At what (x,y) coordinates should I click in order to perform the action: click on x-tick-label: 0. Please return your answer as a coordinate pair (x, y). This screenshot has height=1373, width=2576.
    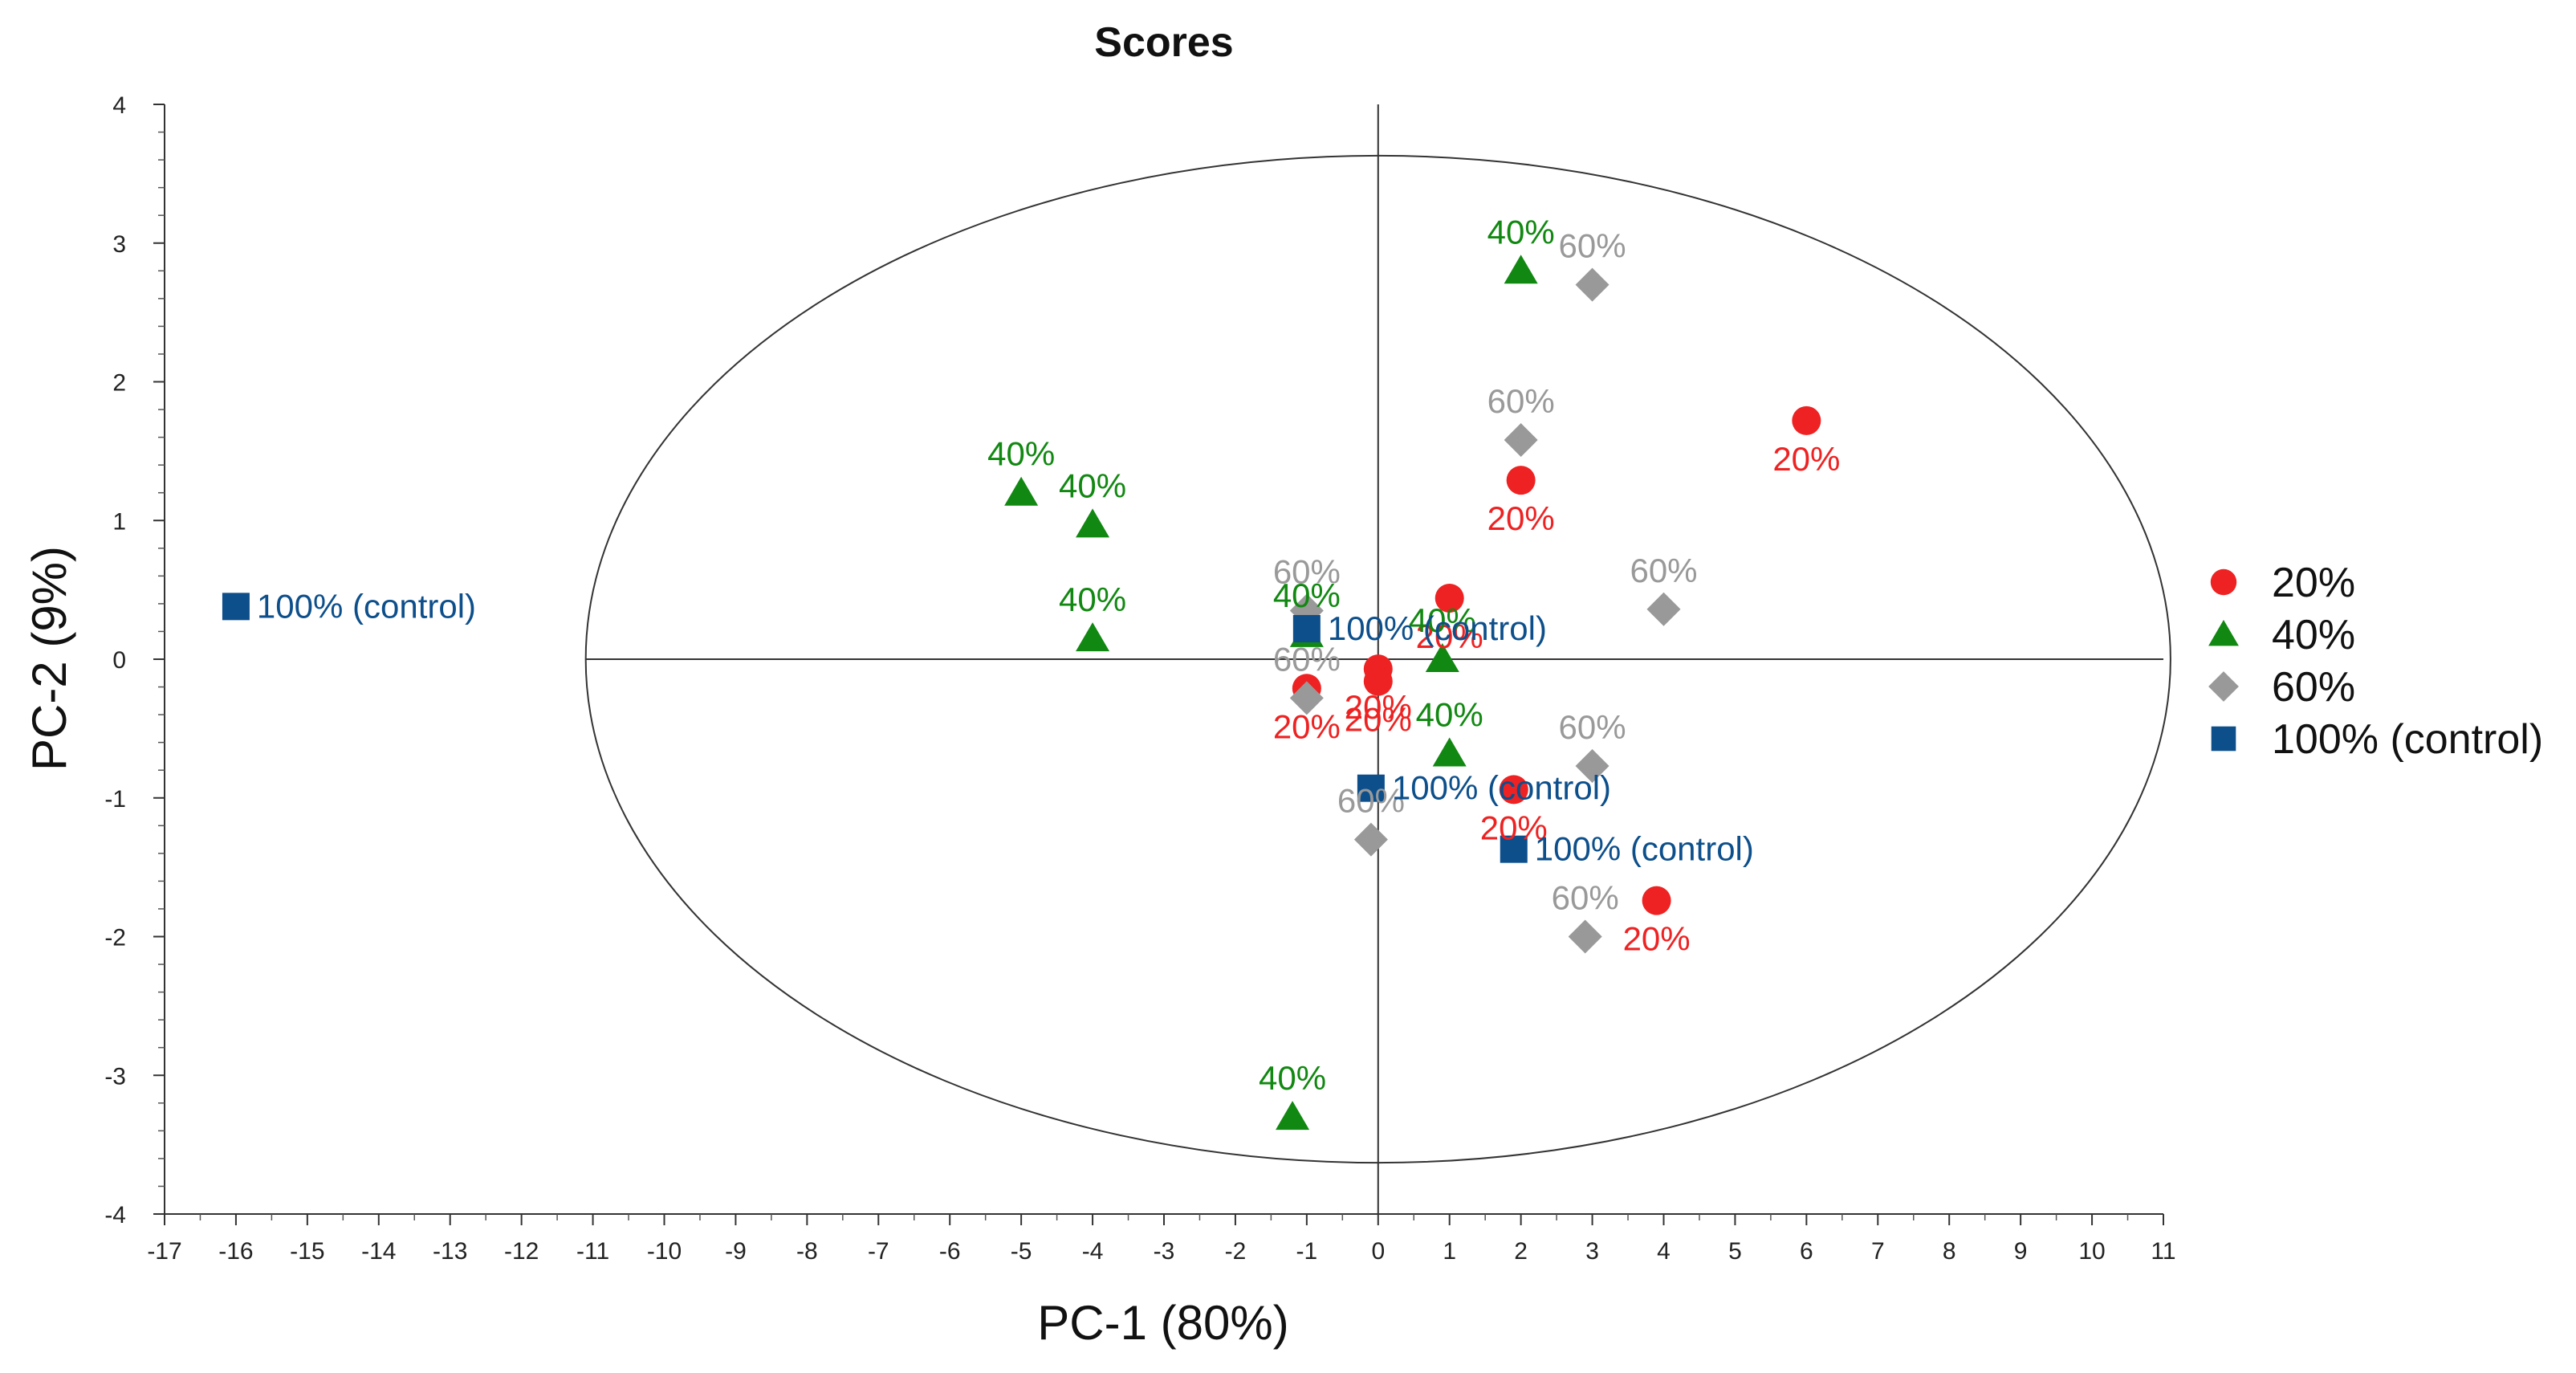
    Looking at the image, I should click on (1378, 1251).